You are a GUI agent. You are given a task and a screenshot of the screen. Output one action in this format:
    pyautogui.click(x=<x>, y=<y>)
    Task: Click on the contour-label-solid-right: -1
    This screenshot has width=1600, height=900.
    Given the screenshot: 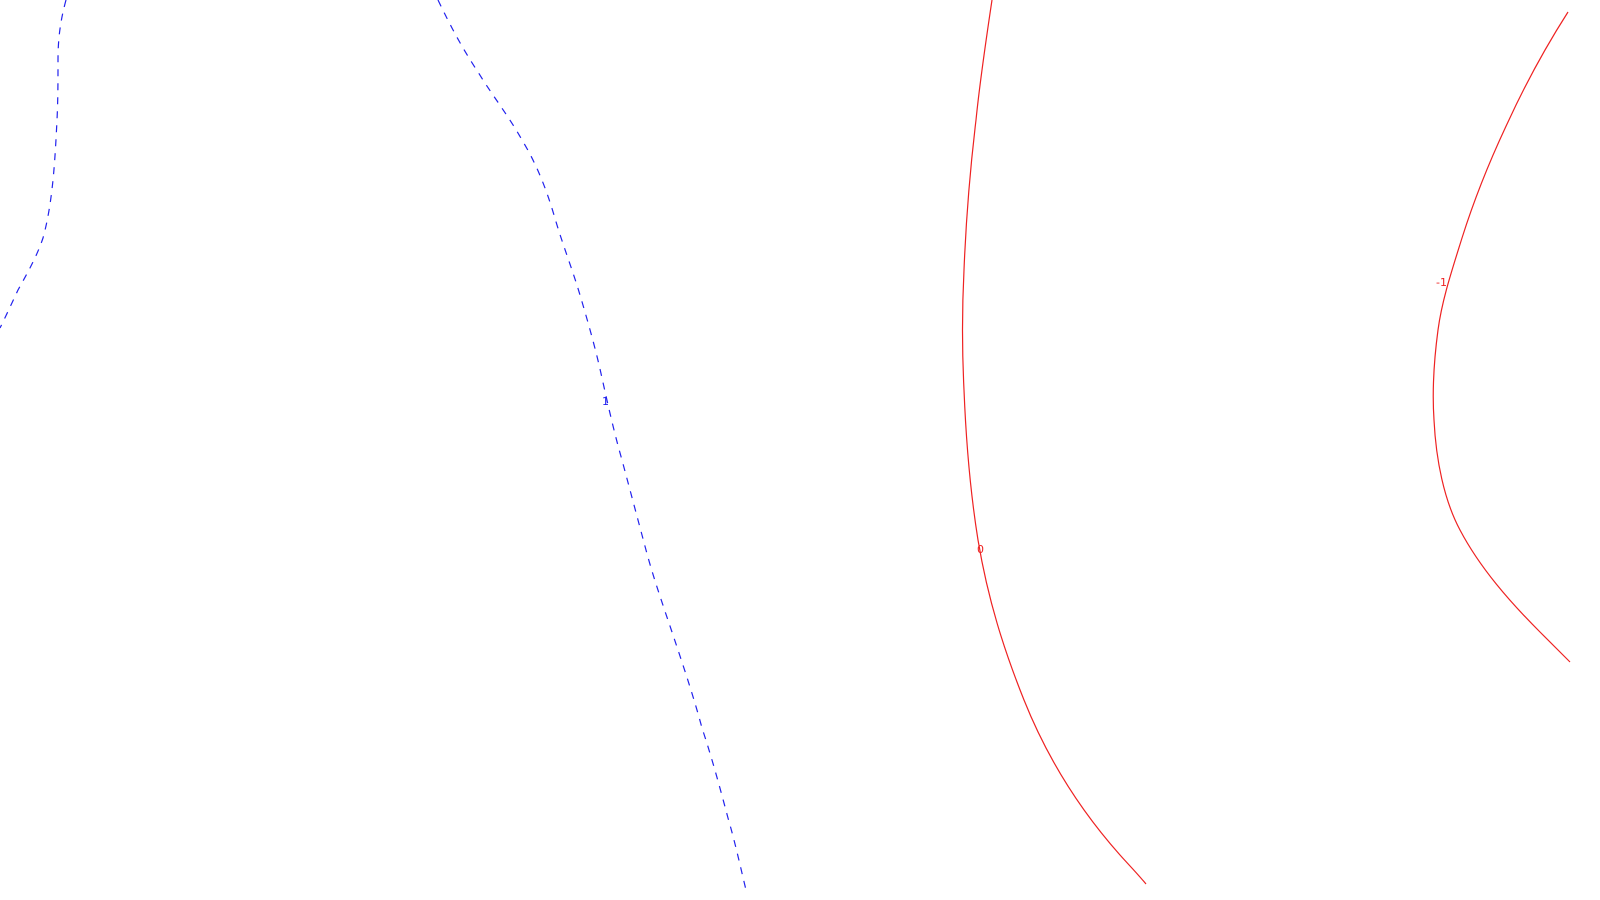 What is the action you would take?
    pyautogui.click(x=1441, y=282)
    